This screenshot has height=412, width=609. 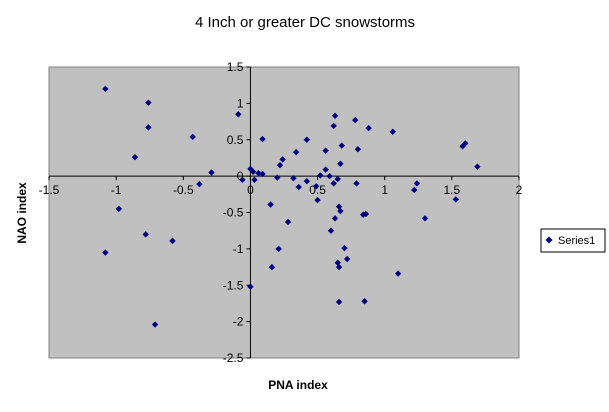 What do you see at coordinates (549, 240) in the screenshot?
I see `legend-marker` at bounding box center [549, 240].